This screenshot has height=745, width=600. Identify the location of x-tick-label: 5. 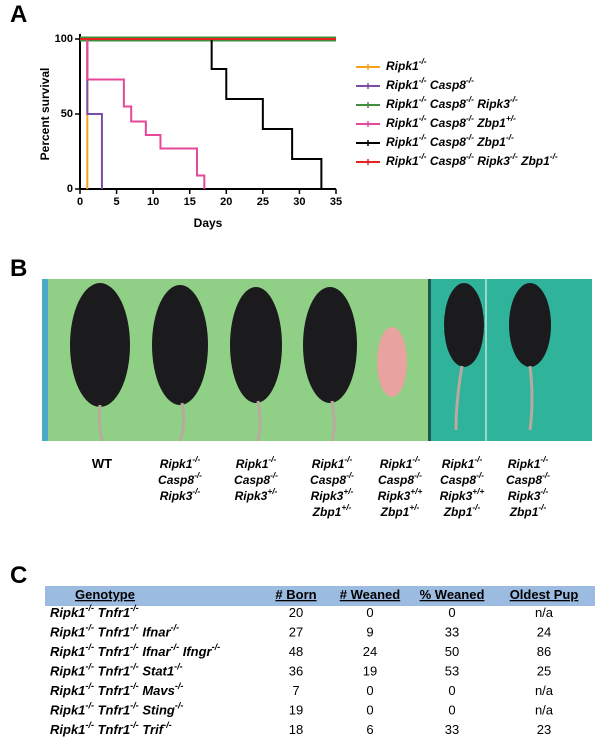
(117, 202).